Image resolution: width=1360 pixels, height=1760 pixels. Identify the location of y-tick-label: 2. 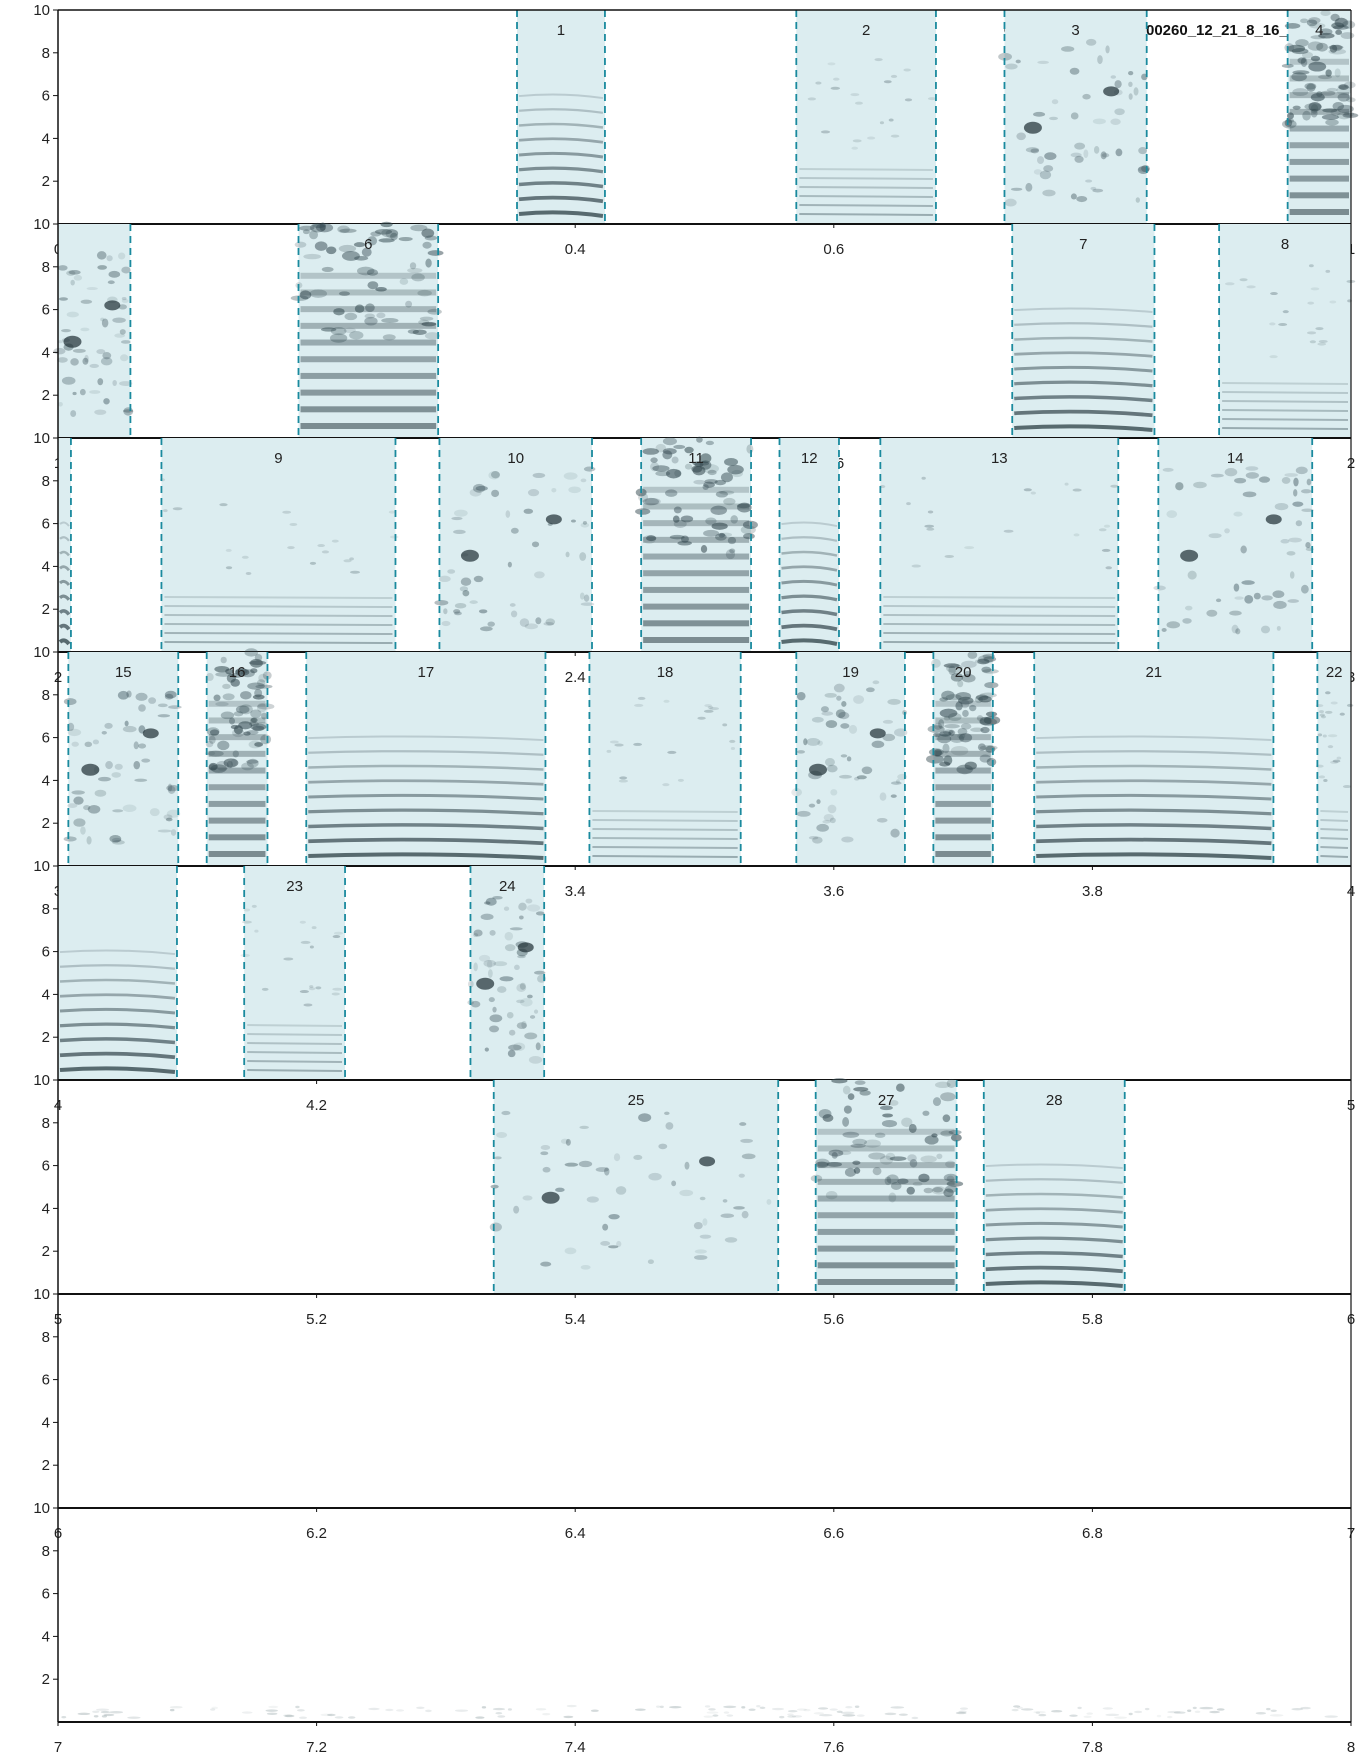
(46, 1037).